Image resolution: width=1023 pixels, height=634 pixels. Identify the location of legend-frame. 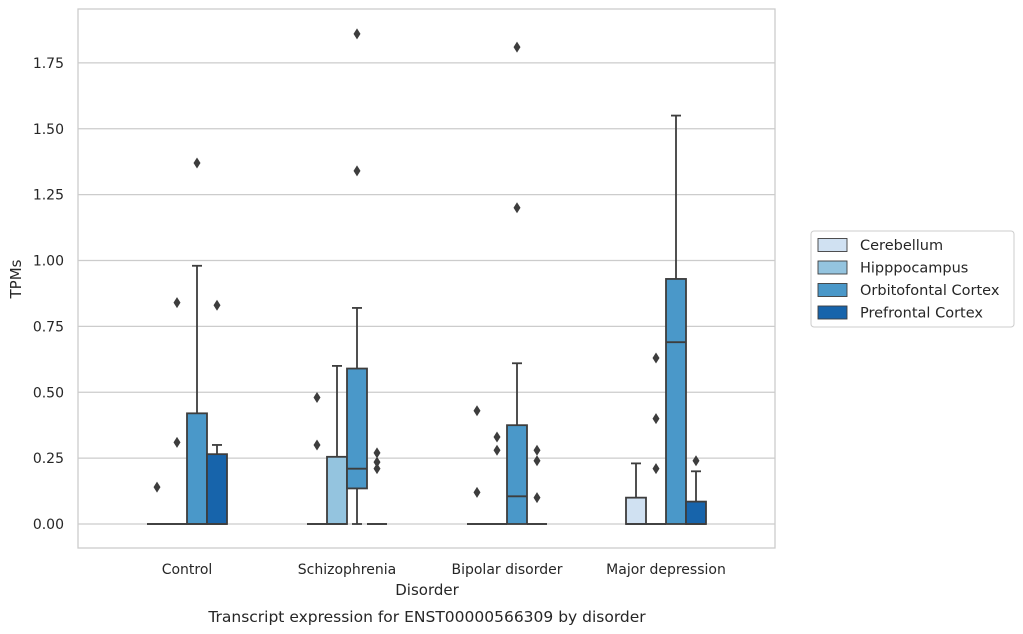
(912, 279).